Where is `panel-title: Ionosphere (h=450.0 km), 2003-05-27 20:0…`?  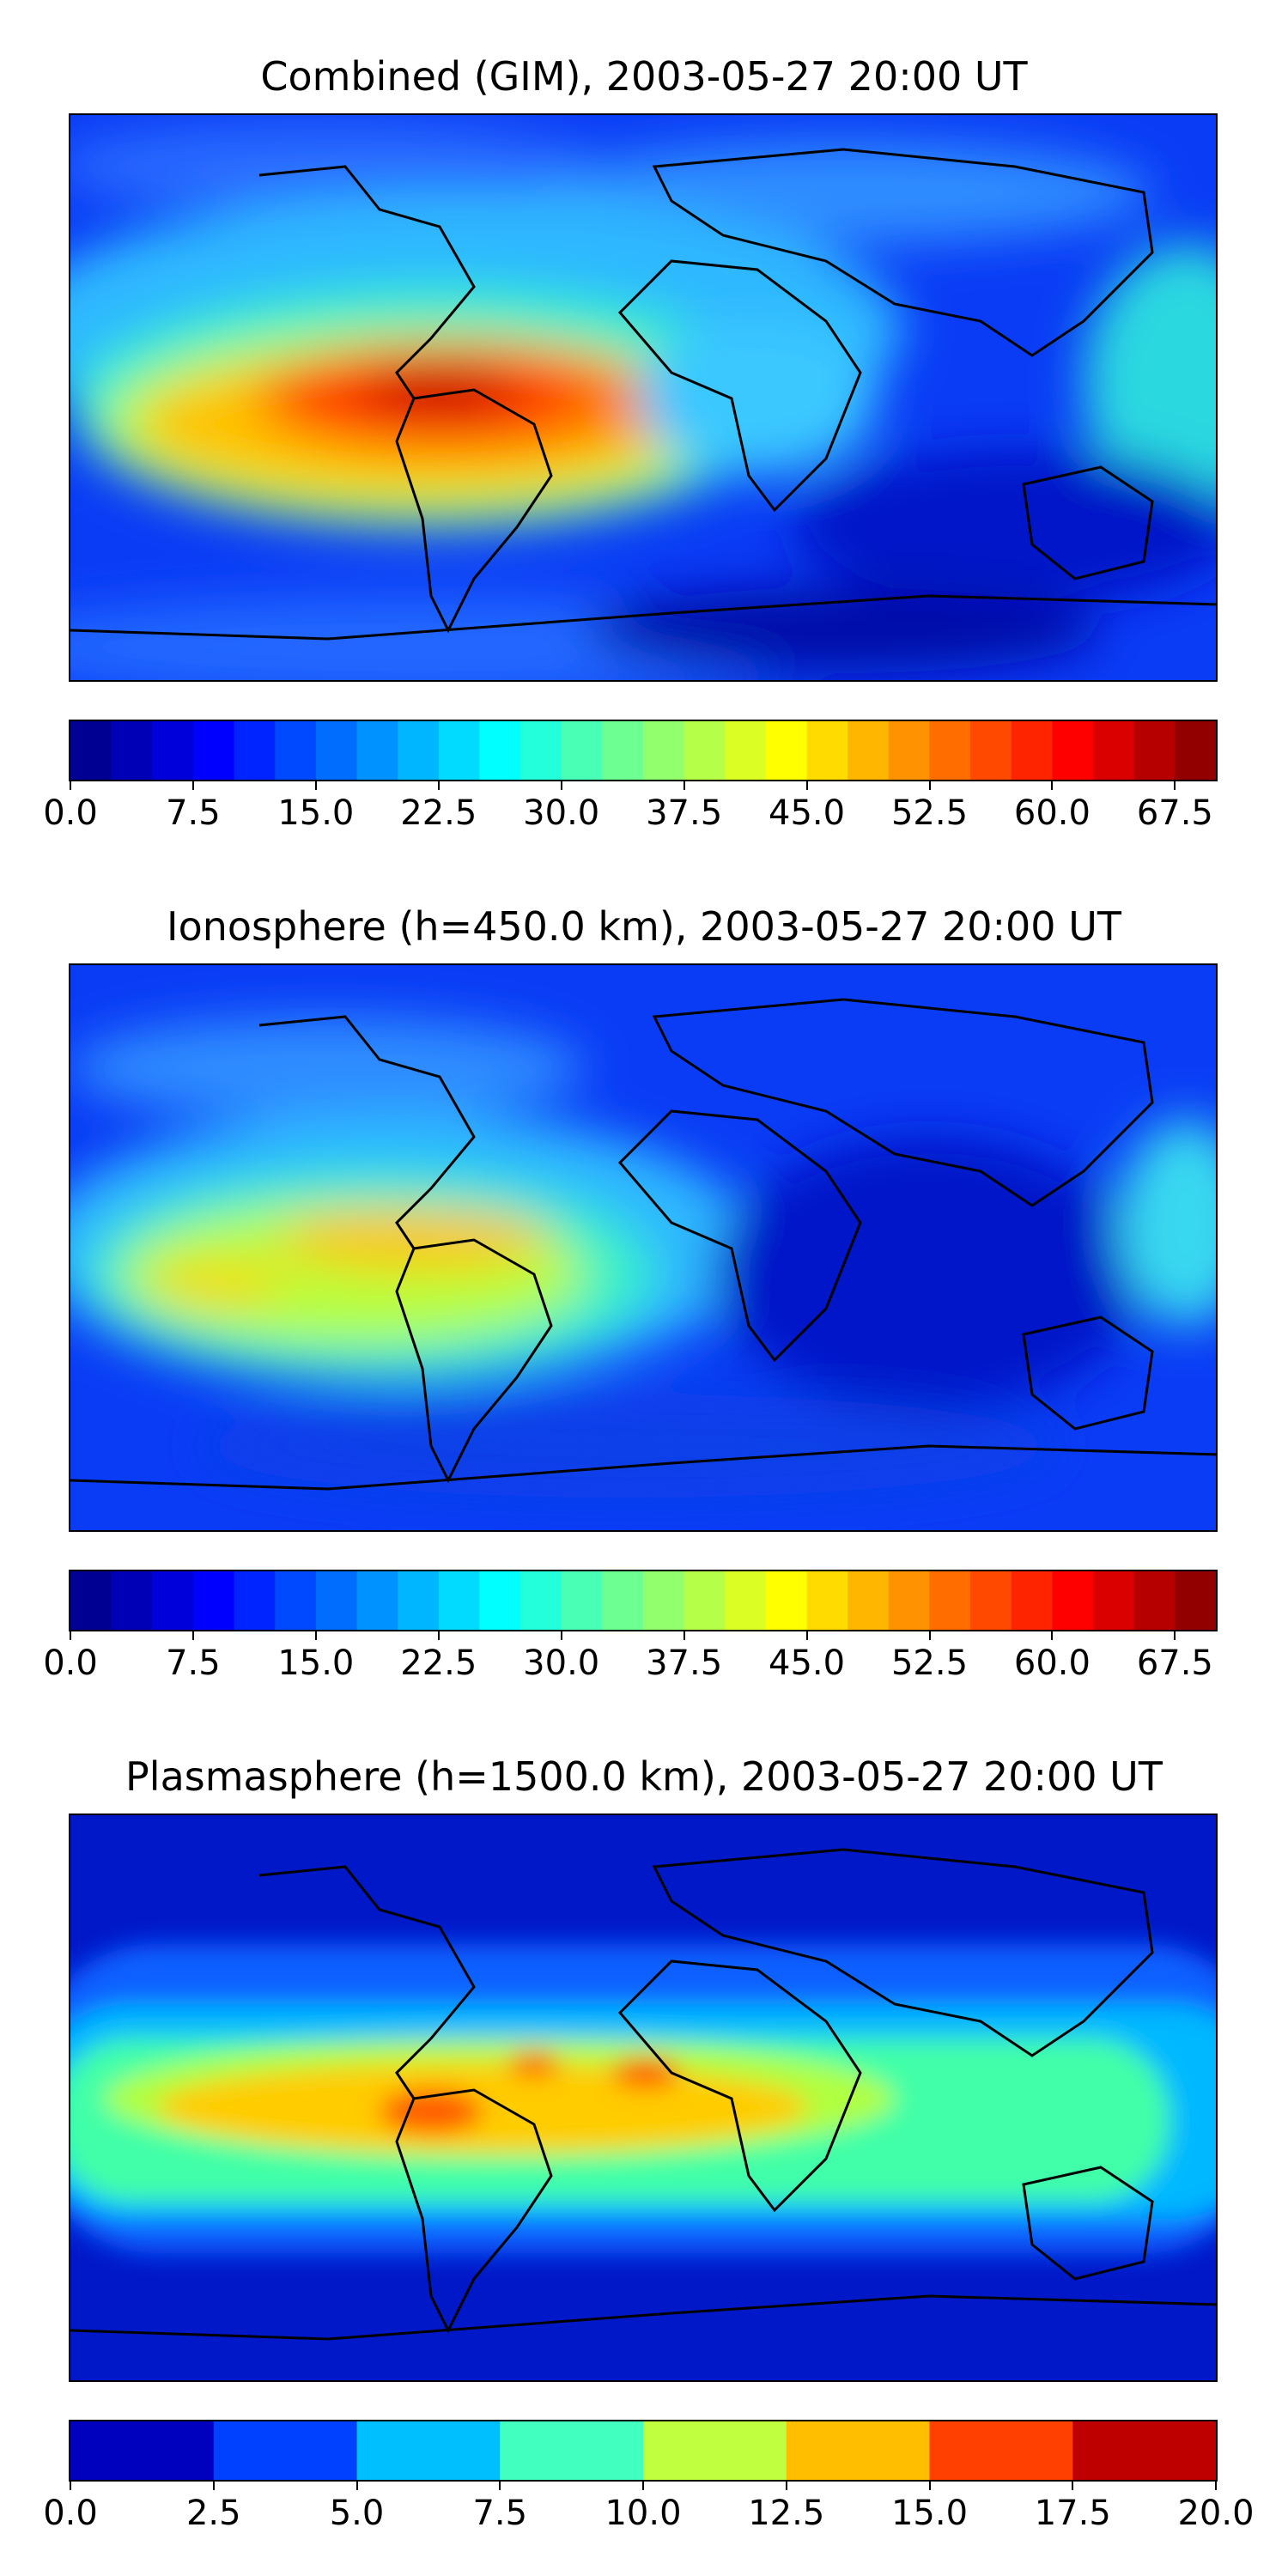
panel-title: Ionosphere (h=450.0 km), 2003-05-27 20:0… is located at coordinates (644, 926).